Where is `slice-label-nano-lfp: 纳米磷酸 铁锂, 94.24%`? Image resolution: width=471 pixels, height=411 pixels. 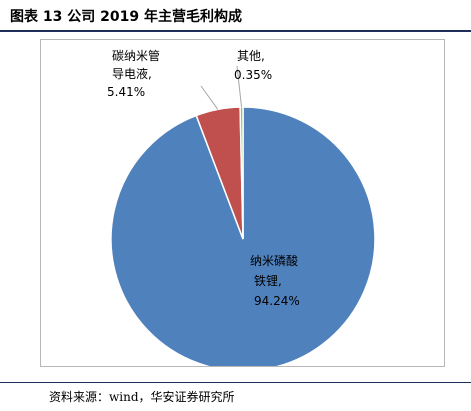
slice-label-nano-lfp: 纳米磷酸 铁锂, 94.24% is located at coordinates (276, 280).